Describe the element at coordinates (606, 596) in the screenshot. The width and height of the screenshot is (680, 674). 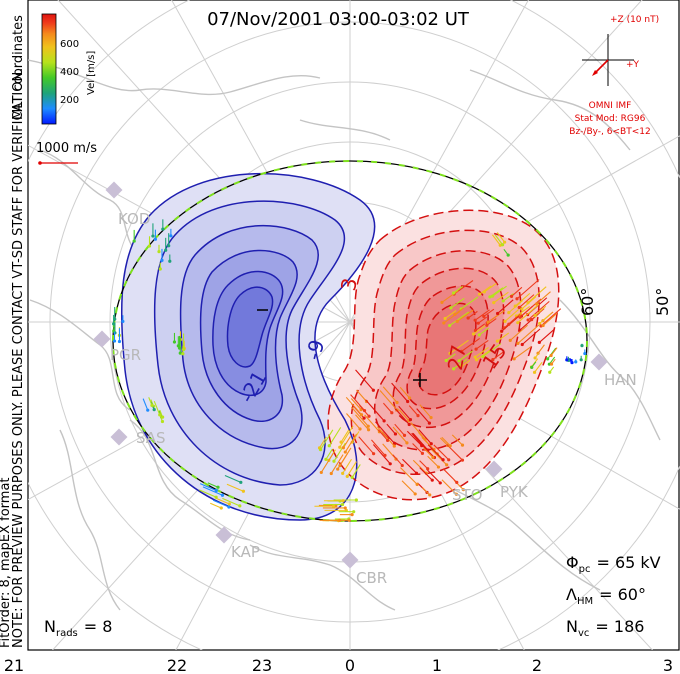
I see `stat-lambda: ΛHM = 60°` at that location.